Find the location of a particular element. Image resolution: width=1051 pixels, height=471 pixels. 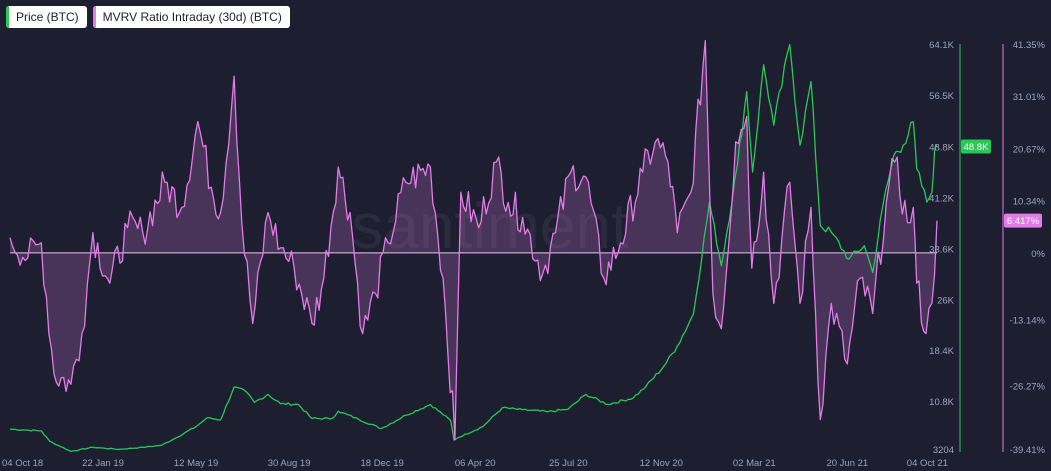

legend-swatch-mvrv is located at coordinates (94, 17).